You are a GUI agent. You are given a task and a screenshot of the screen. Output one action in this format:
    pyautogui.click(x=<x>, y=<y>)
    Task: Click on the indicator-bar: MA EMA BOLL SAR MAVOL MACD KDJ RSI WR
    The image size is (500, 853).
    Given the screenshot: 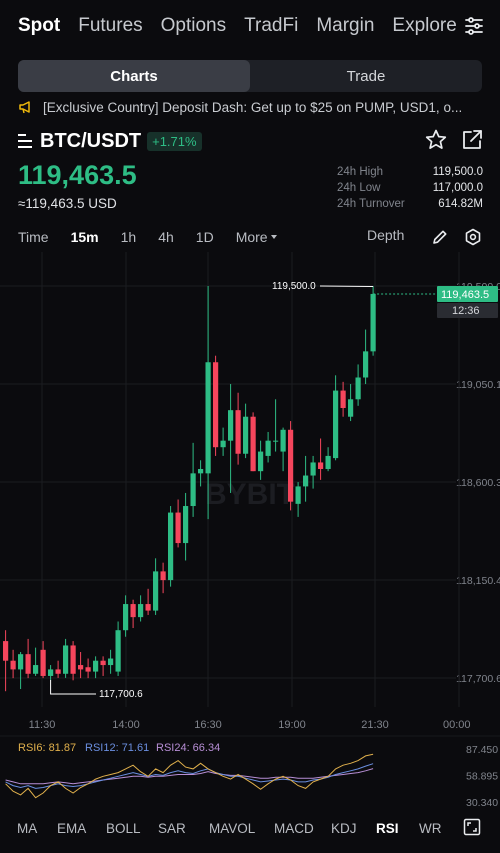 What is the action you would take?
    pyautogui.click(x=250, y=828)
    